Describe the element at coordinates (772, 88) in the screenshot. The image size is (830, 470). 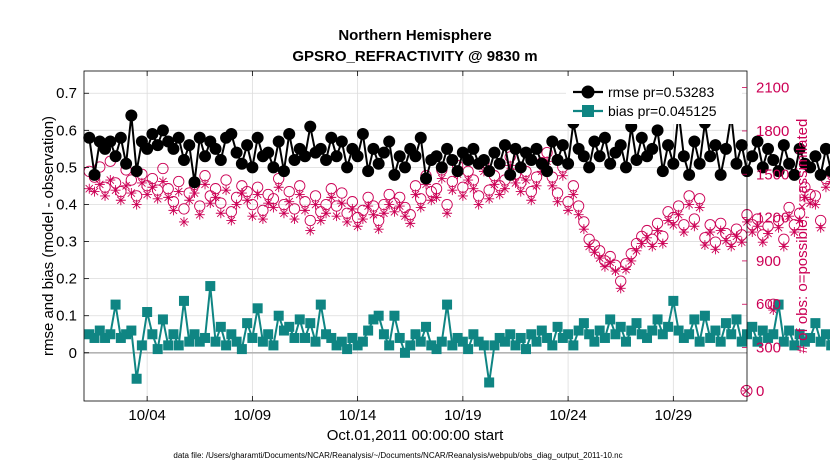
I see `y-right-tick-label: 2100` at that location.